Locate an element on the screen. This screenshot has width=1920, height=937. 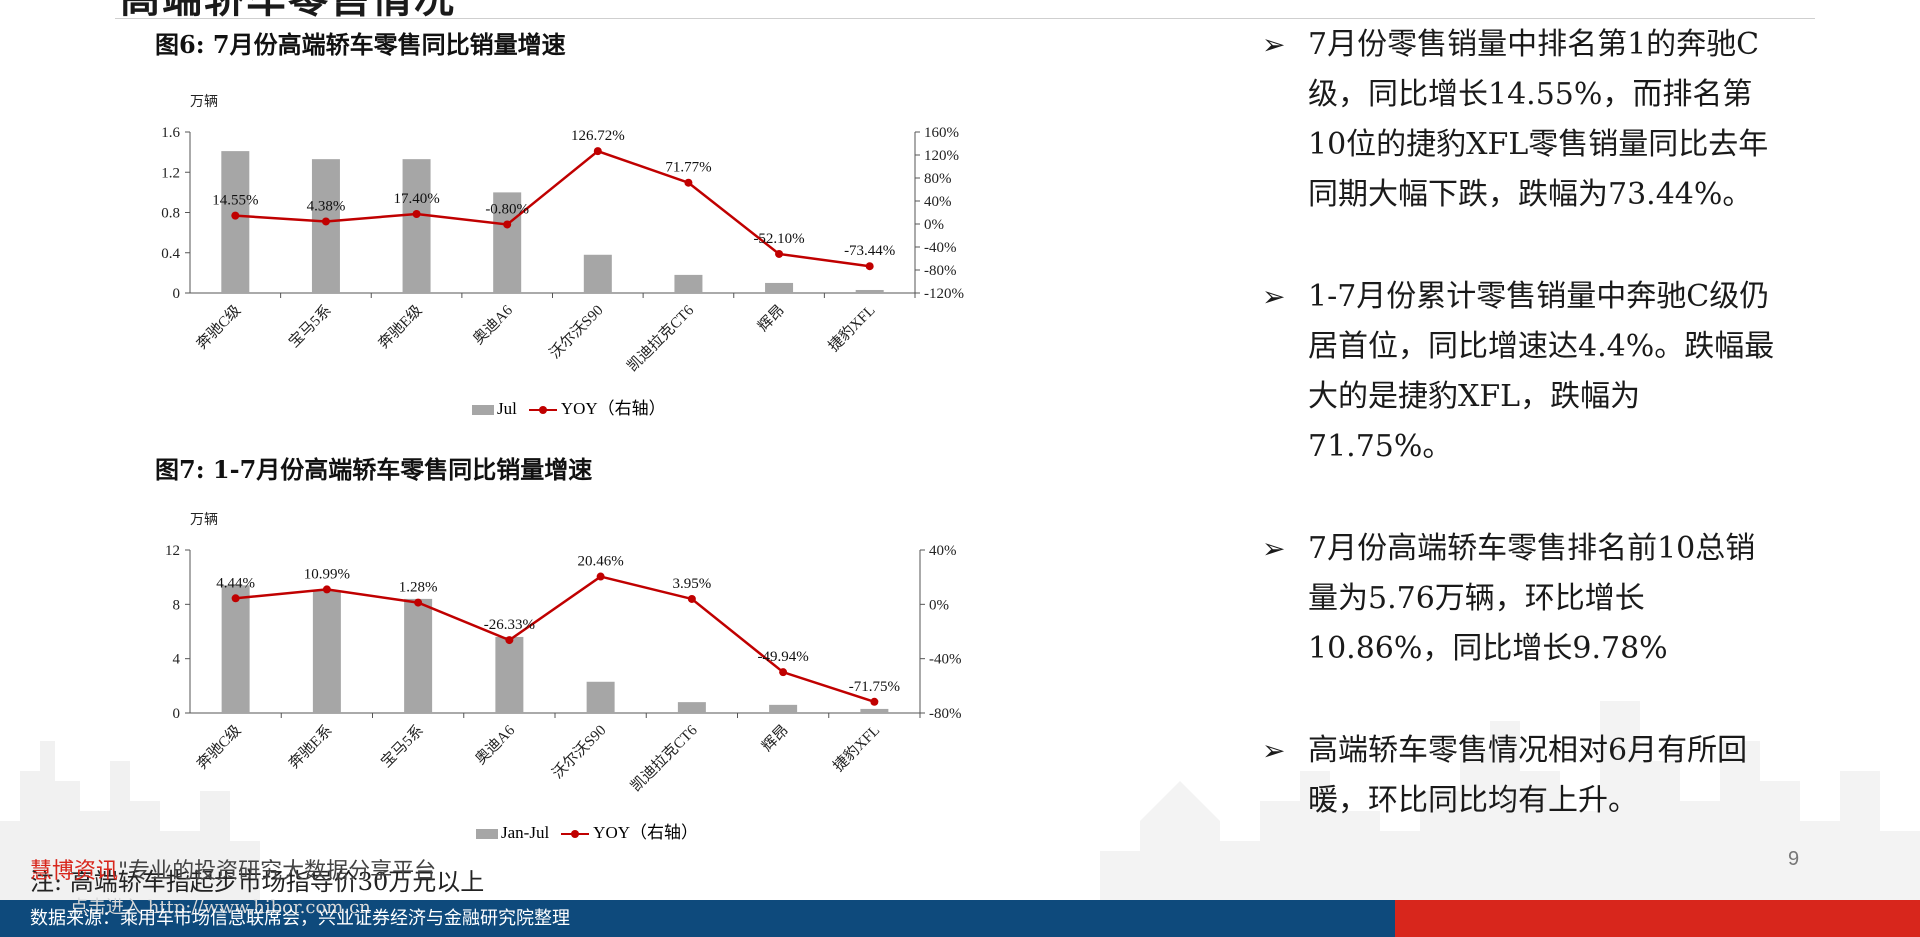
yoy-data-label: 126.72% is located at coordinates (598, 136).